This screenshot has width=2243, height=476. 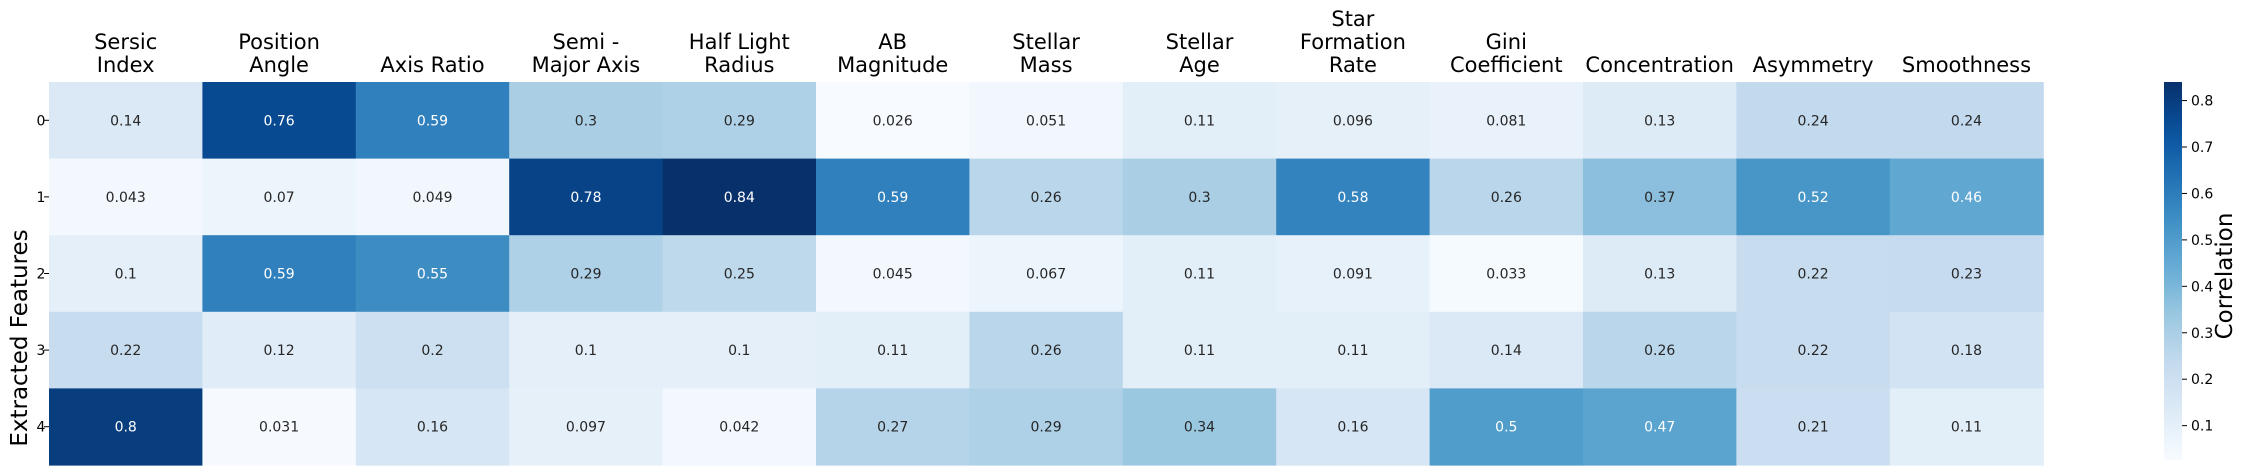 I want to click on cell-value-r1-c12: 0.46, so click(x=1966, y=198).